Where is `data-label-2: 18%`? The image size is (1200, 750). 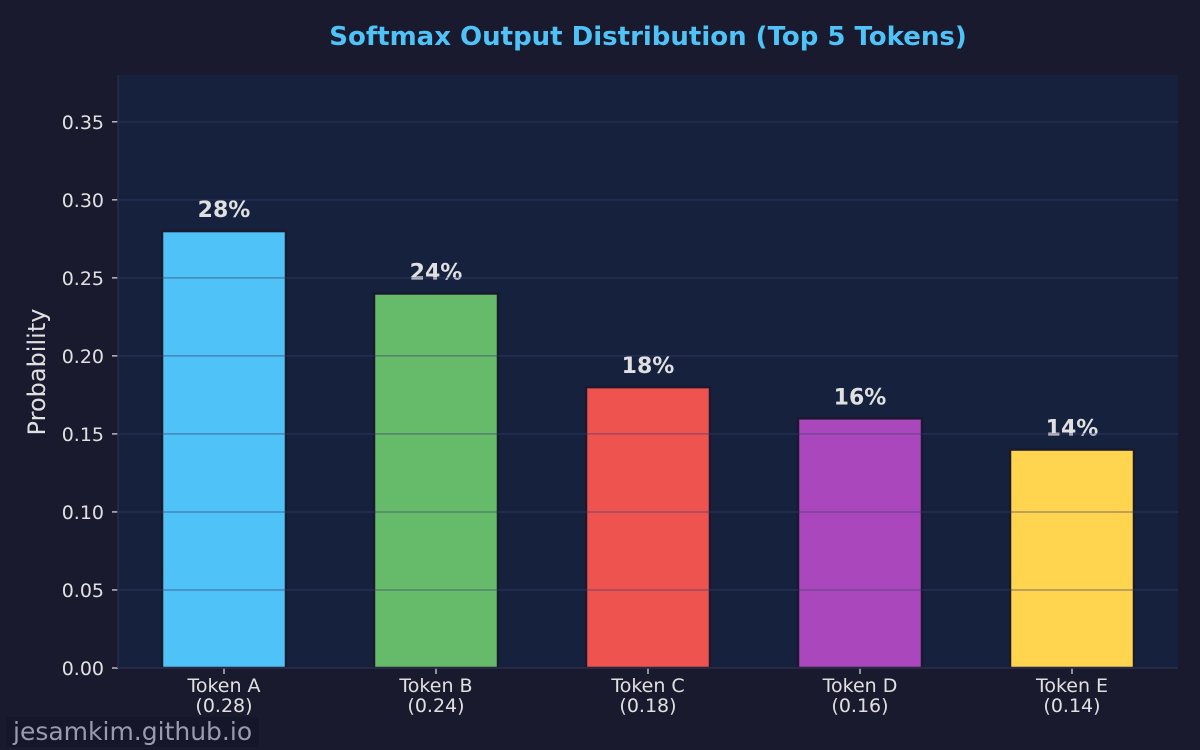 data-label-2: 18% is located at coordinates (648, 366).